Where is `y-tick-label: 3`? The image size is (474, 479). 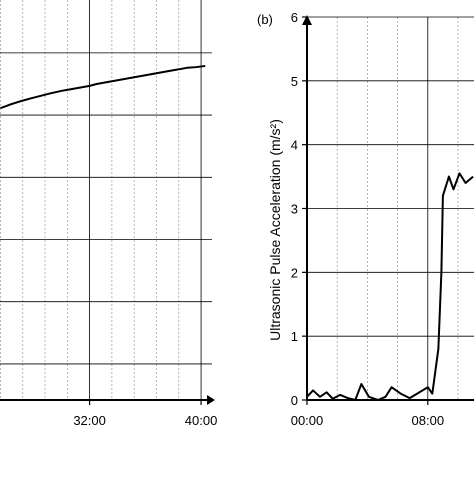 y-tick-label: 3 is located at coordinates (294, 209).